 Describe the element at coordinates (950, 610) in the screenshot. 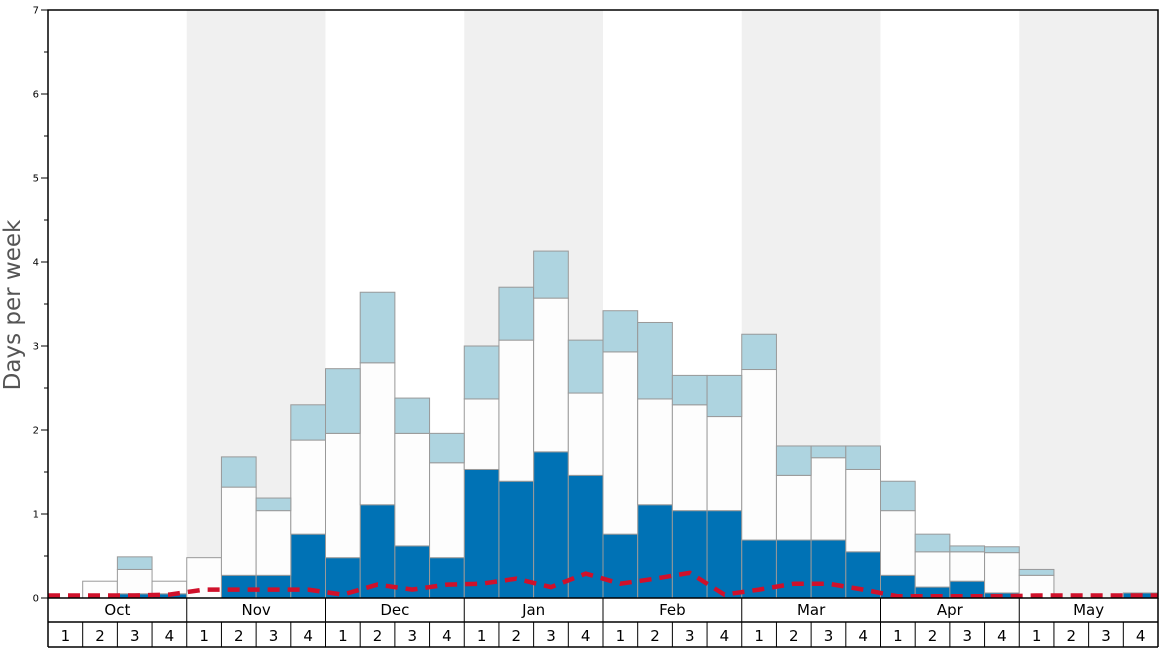

I see `month-label-apr: Apr` at that location.